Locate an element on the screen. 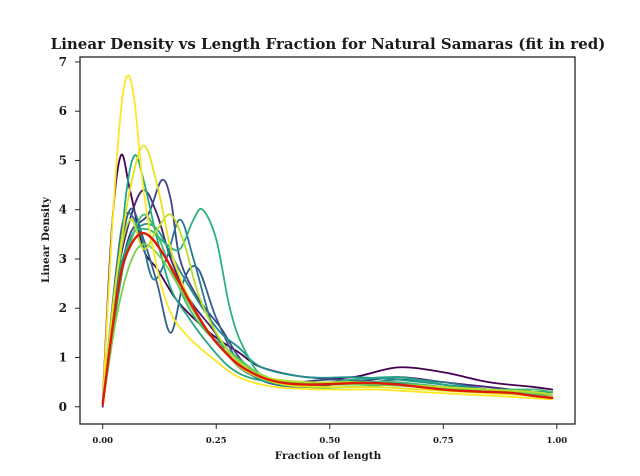  x-axis: 0.00 0.25 0.50 0.75 1.00 is located at coordinates (329, 435).